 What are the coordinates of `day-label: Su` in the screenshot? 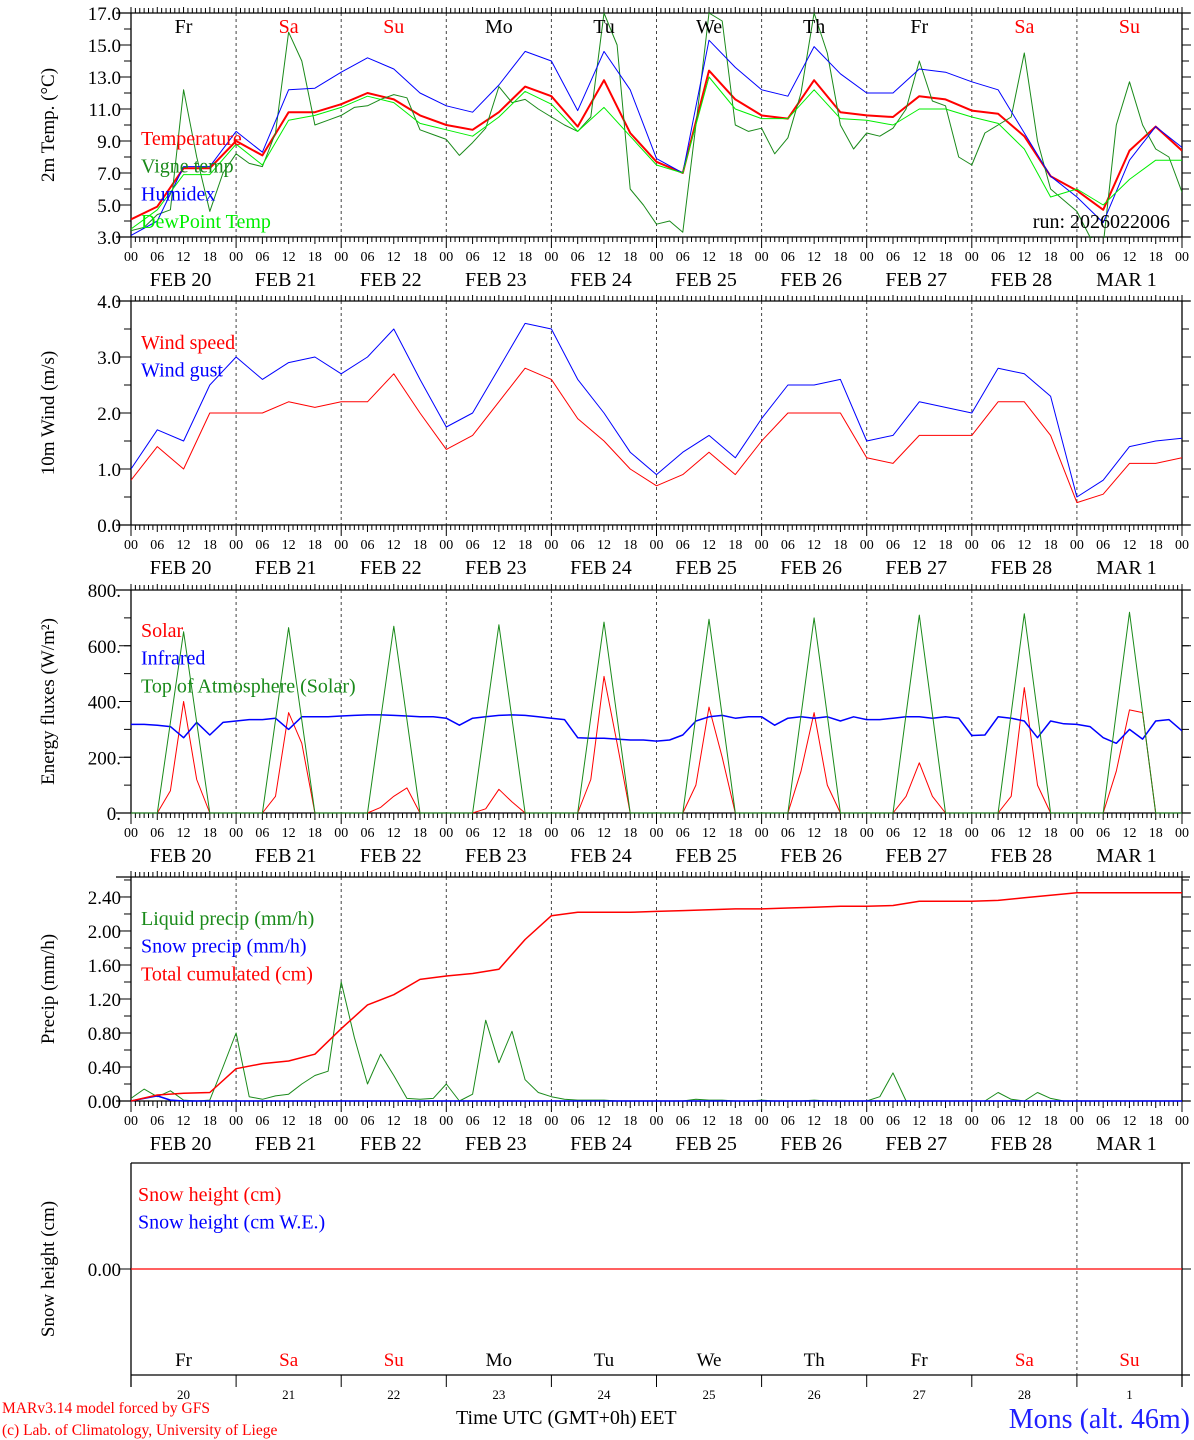 It's located at (1129, 1360).